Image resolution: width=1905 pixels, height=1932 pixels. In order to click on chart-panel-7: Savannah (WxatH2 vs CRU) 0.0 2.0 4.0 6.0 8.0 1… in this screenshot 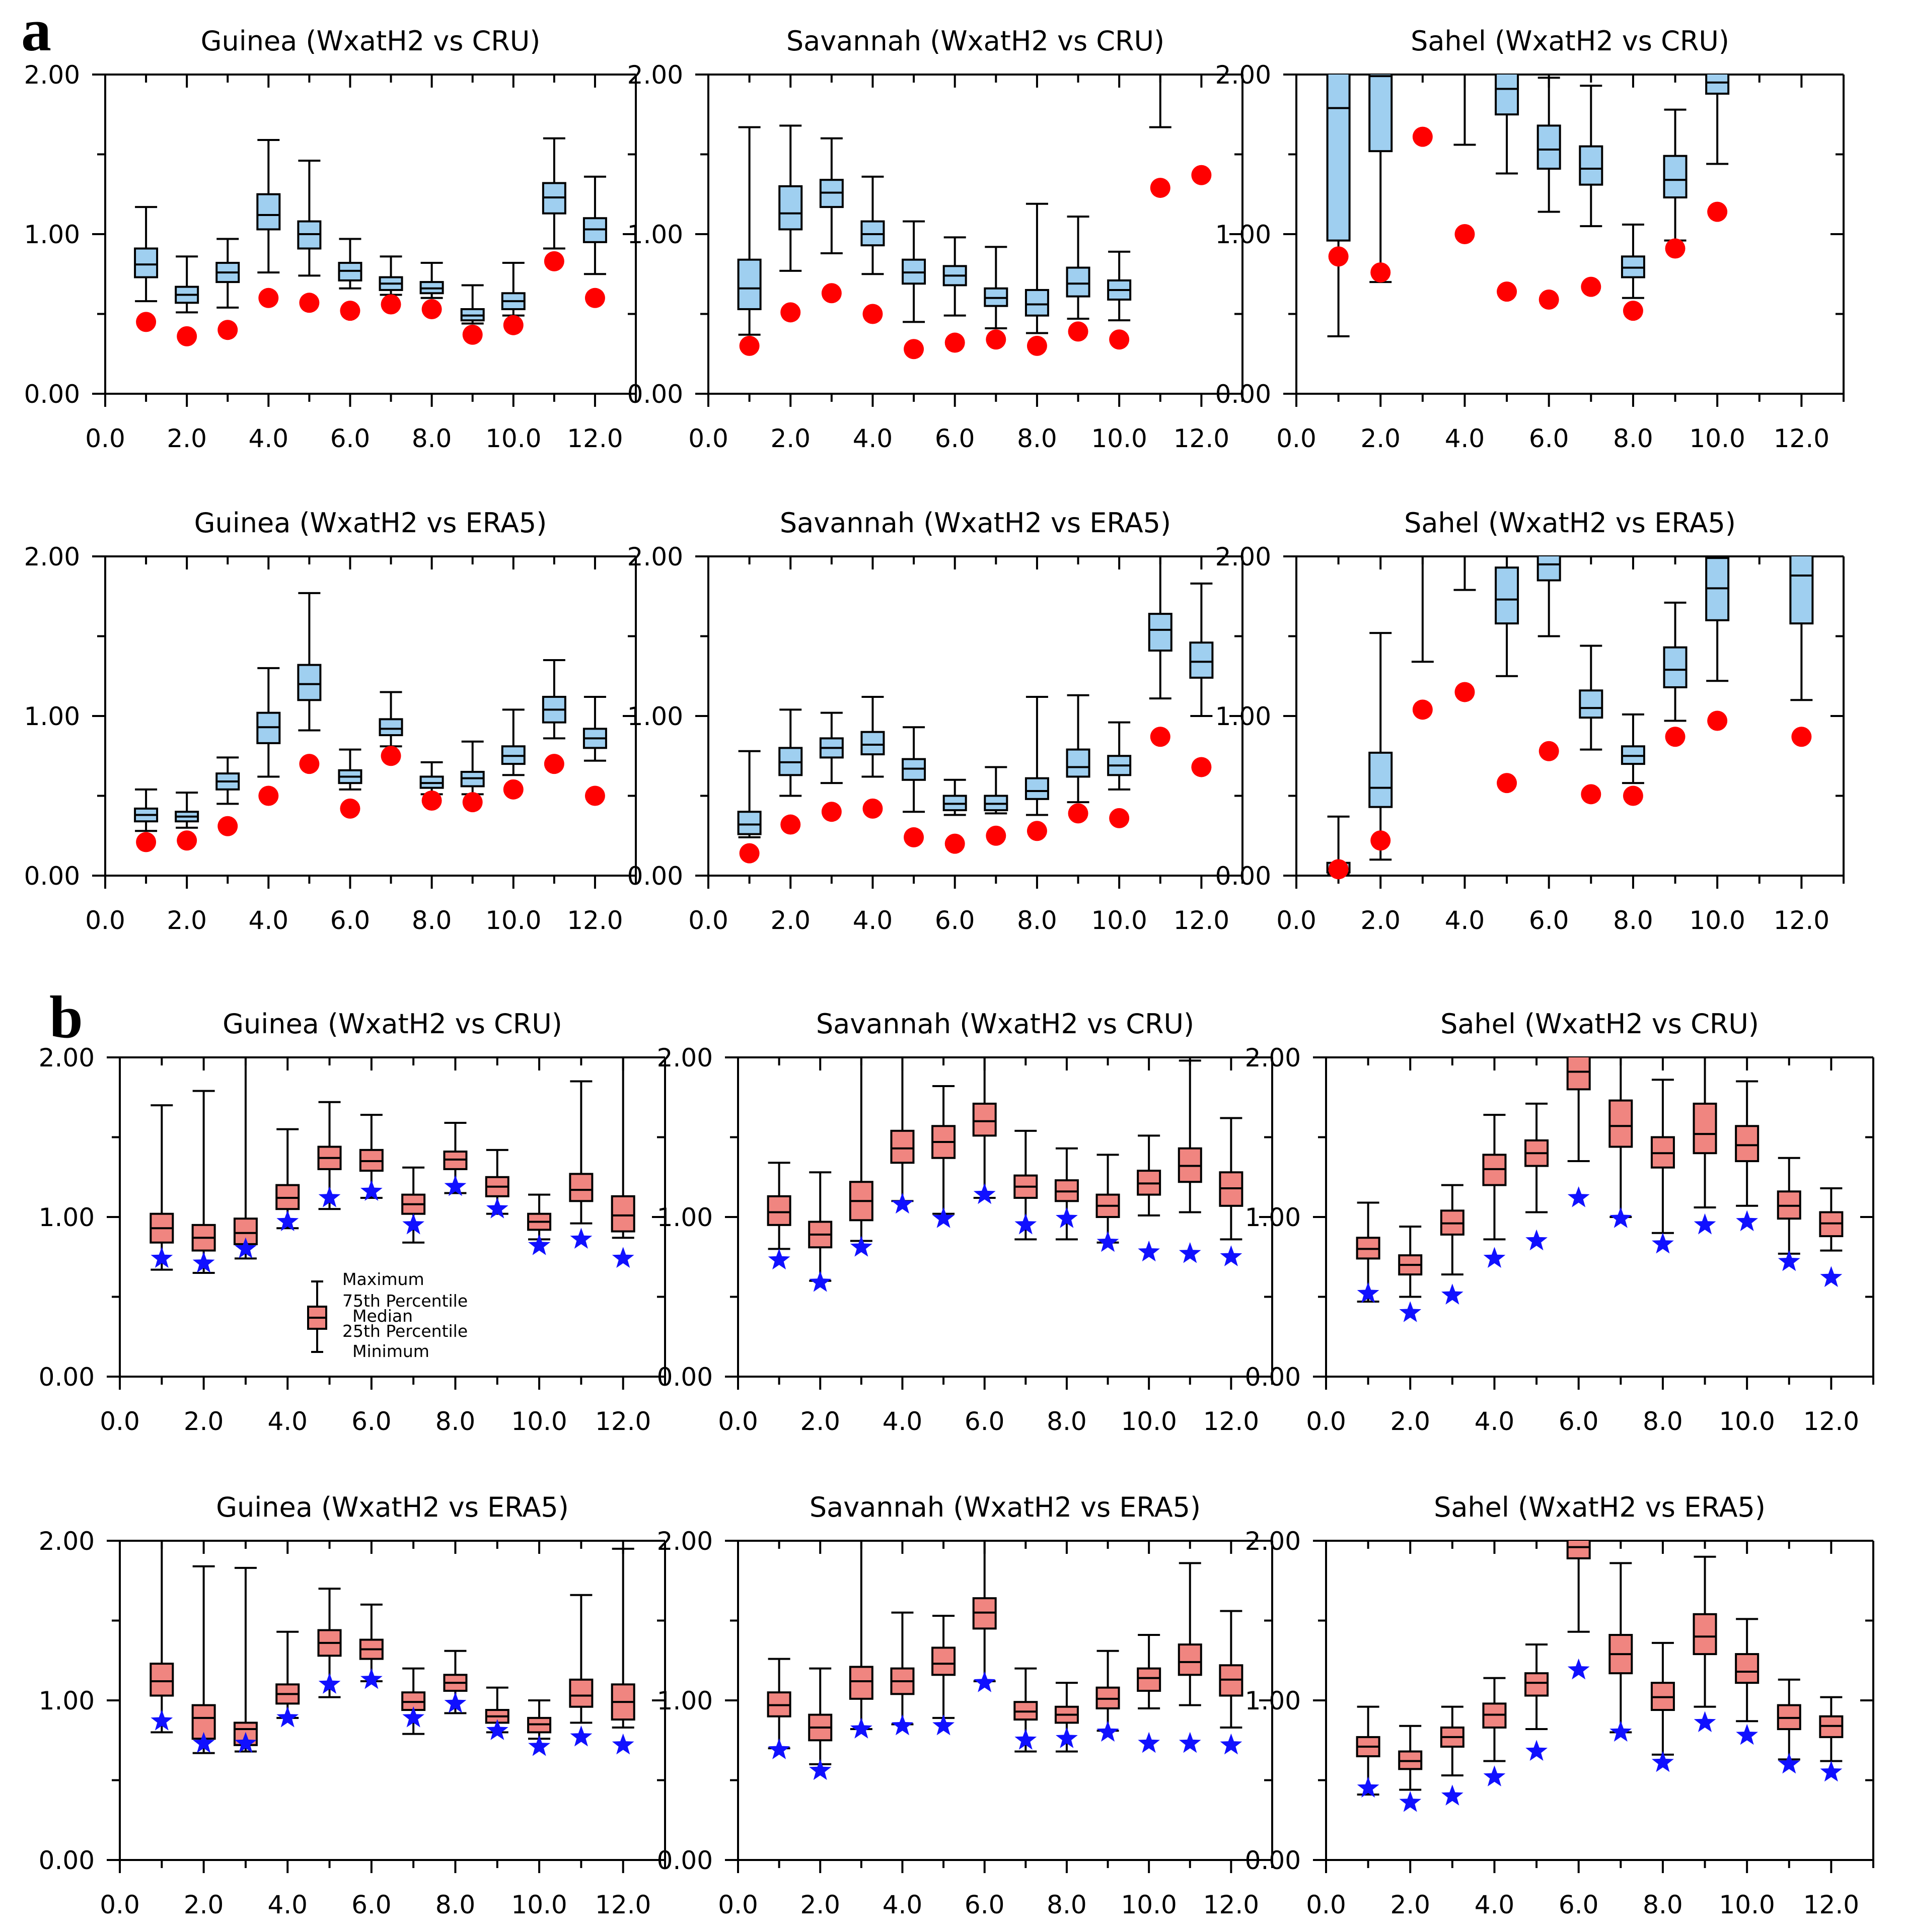, I will do `click(965, 1222)`.